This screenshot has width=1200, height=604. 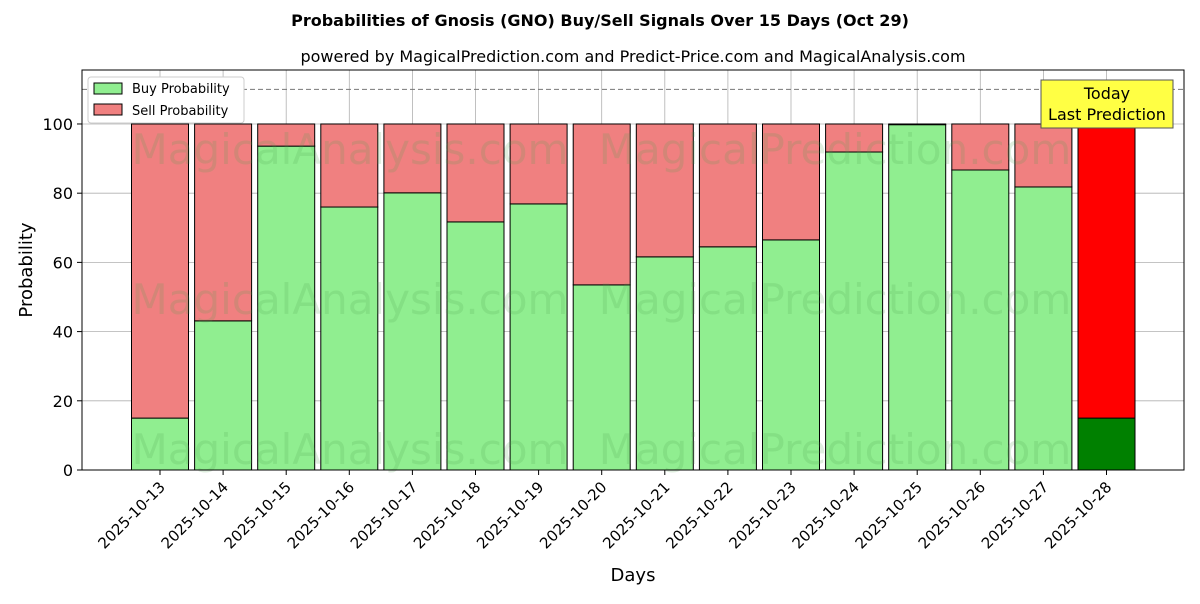 What do you see at coordinates (57, 124) in the screenshot?
I see `y-tick-label: 100` at bounding box center [57, 124].